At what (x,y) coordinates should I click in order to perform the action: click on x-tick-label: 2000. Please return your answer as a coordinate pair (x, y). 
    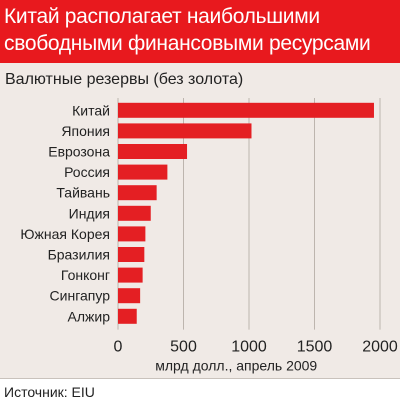
    Looking at the image, I should click on (380, 347).